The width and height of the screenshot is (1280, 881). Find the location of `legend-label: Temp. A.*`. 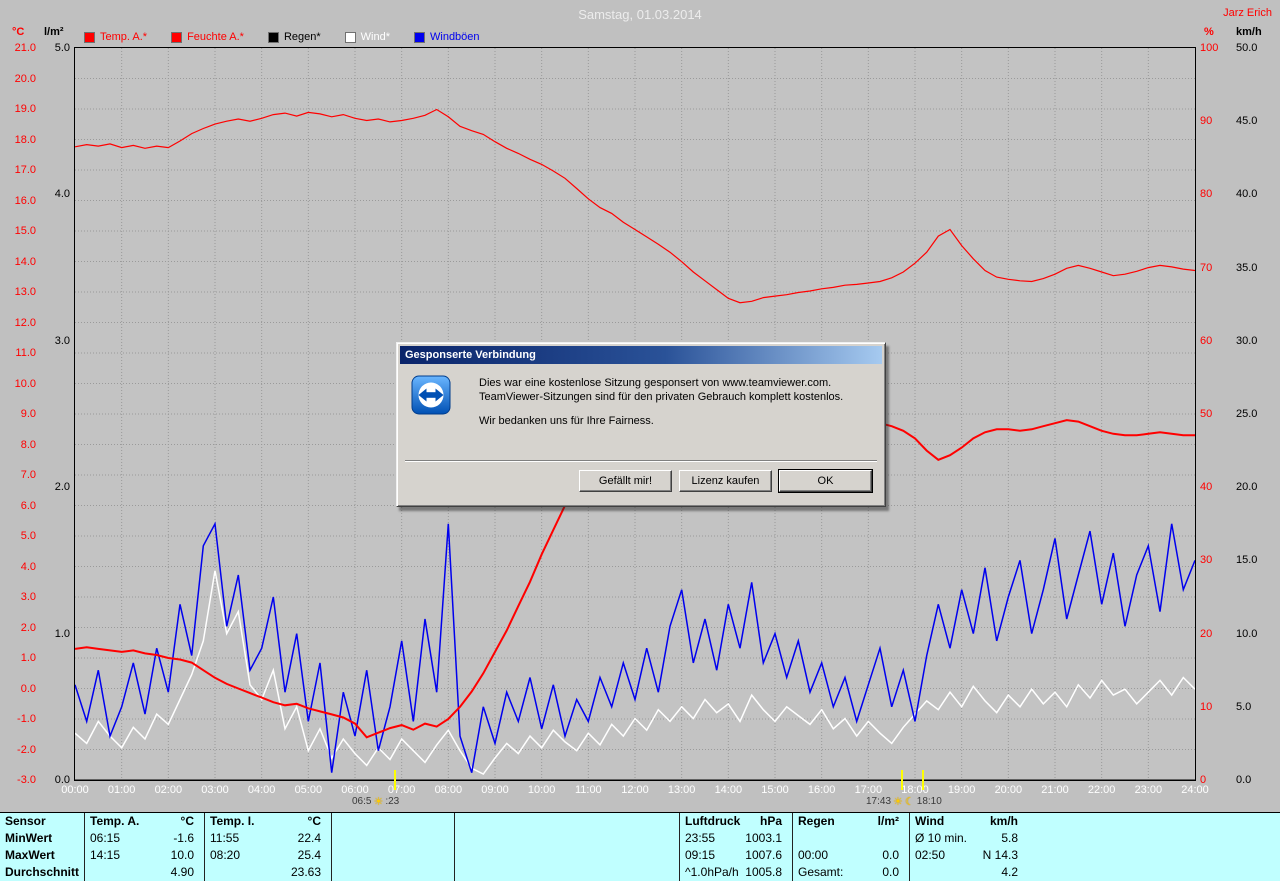

legend-label: Temp. A.* is located at coordinates (124, 37).